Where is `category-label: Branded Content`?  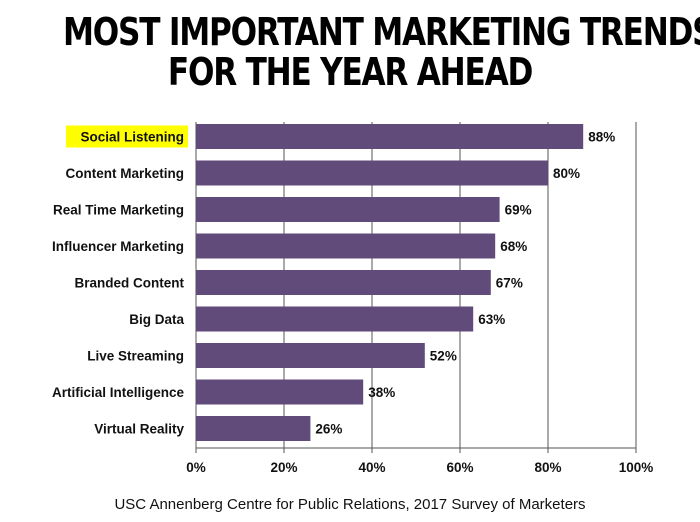
category-label: Branded Content is located at coordinates (130, 283).